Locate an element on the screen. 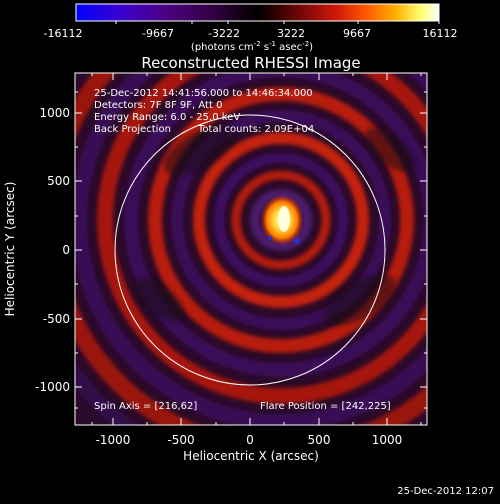 The image size is (500, 504). spin-axis-label: Spin Axis = [216,62] is located at coordinates (145, 406).